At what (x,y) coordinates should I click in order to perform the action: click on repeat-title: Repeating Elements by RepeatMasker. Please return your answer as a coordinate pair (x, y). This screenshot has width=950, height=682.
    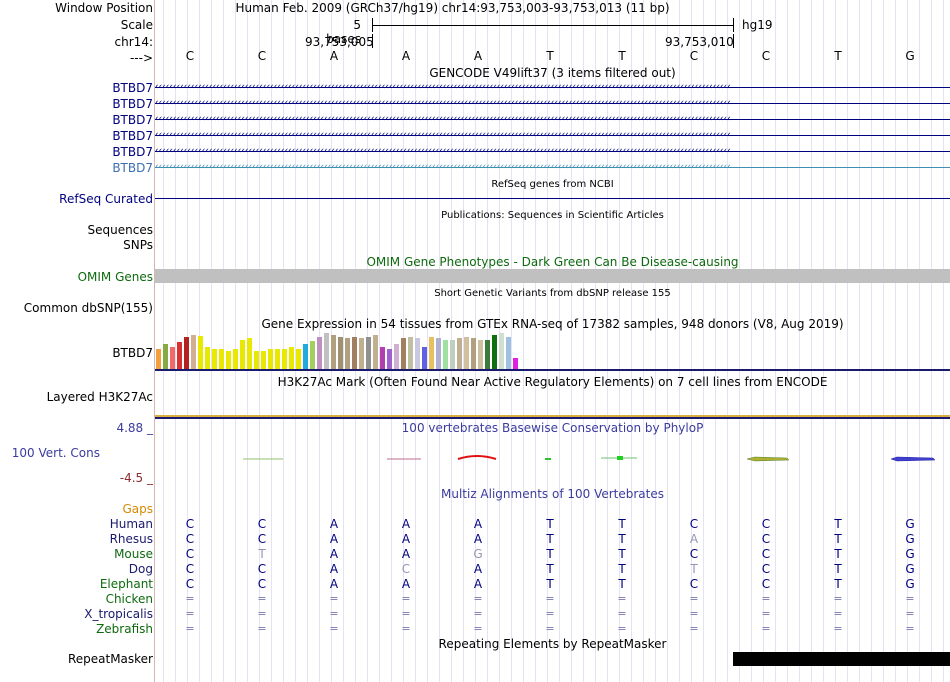
    Looking at the image, I should click on (552, 644).